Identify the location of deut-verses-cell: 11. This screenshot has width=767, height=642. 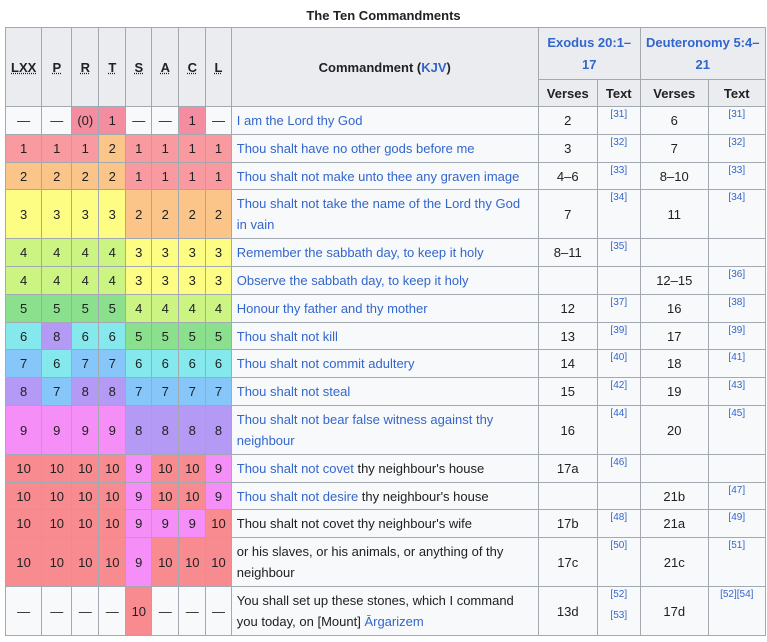
(674, 214).